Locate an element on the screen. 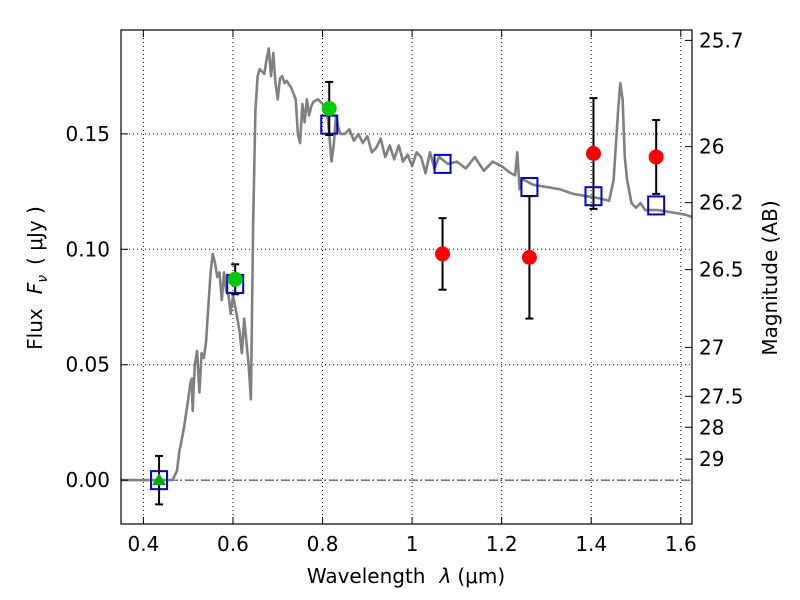  magnitude-tick-label: 26 is located at coordinates (711, 147).